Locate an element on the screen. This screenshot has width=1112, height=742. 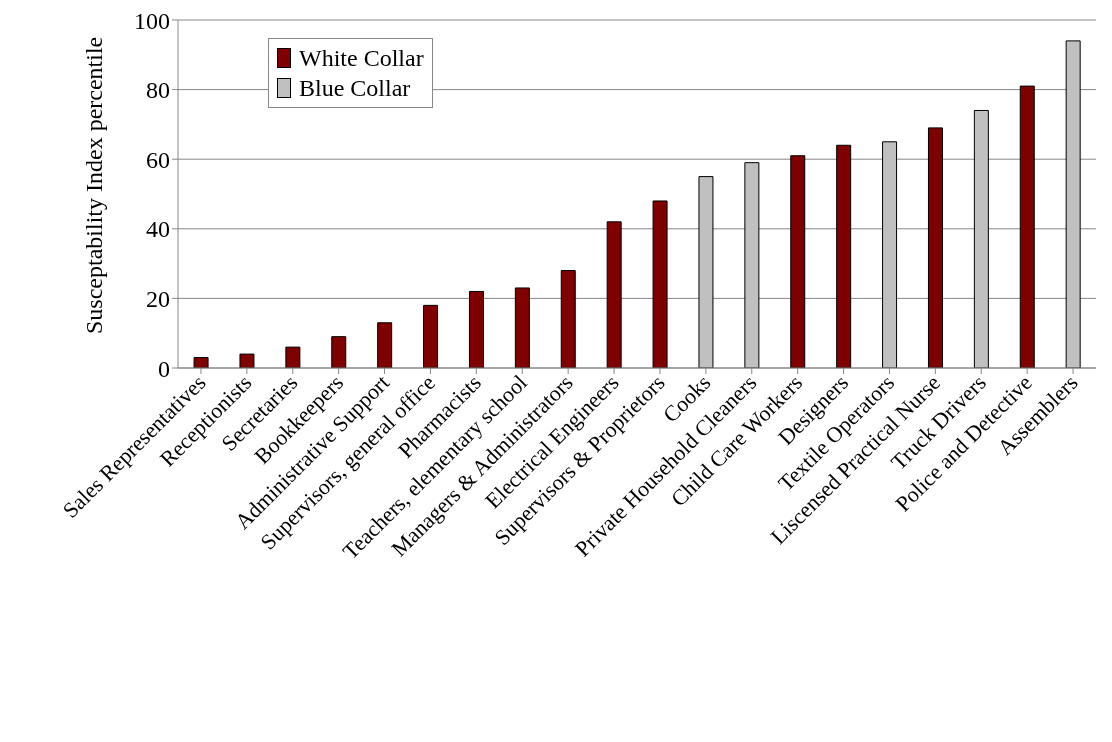
y-tick-label: 20 is located at coordinates (158, 298).